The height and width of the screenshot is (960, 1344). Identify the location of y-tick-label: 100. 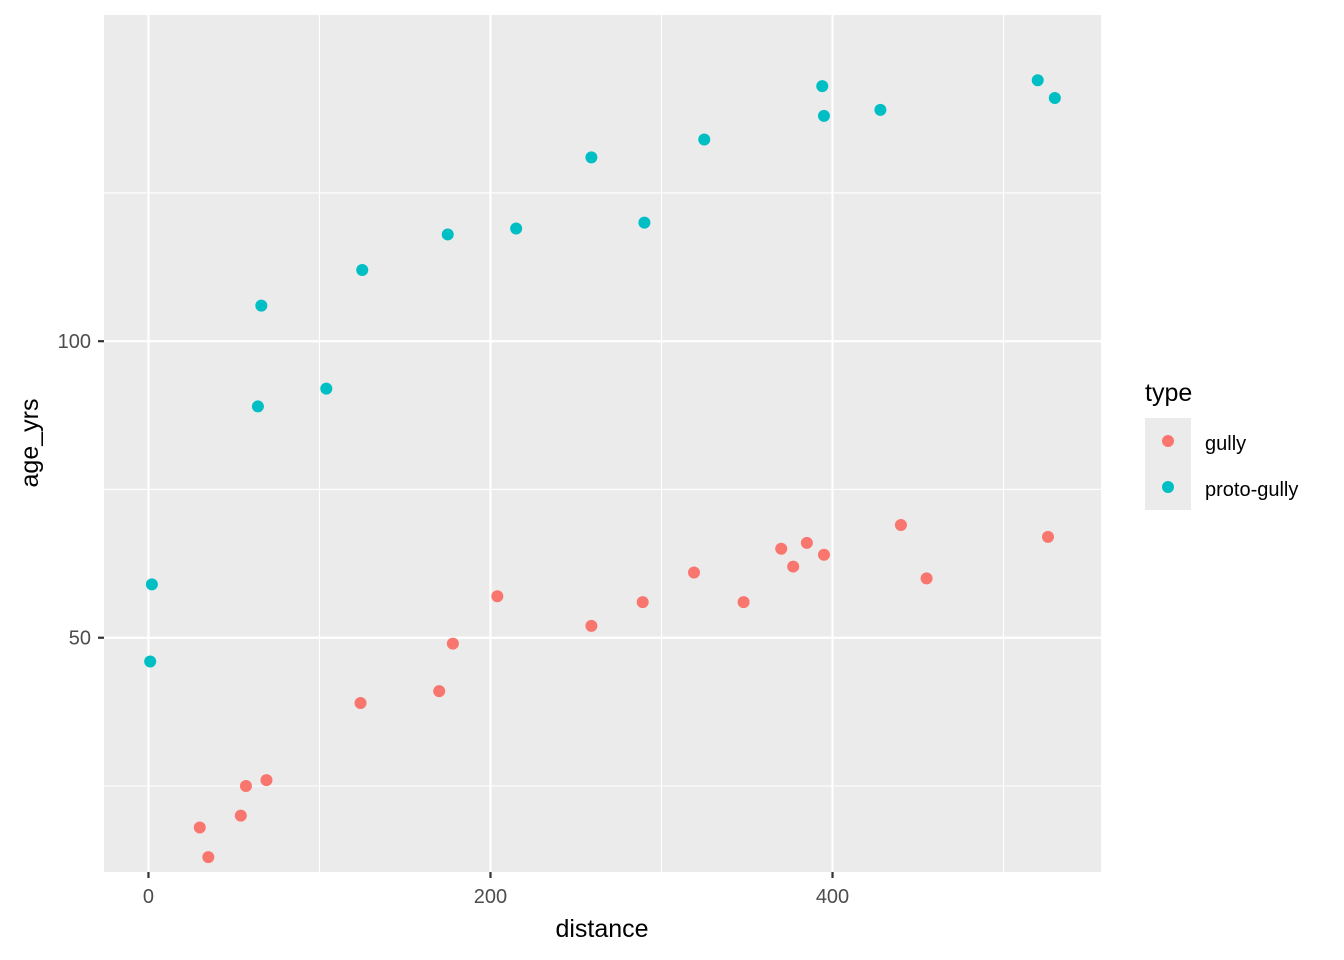
(74, 342).